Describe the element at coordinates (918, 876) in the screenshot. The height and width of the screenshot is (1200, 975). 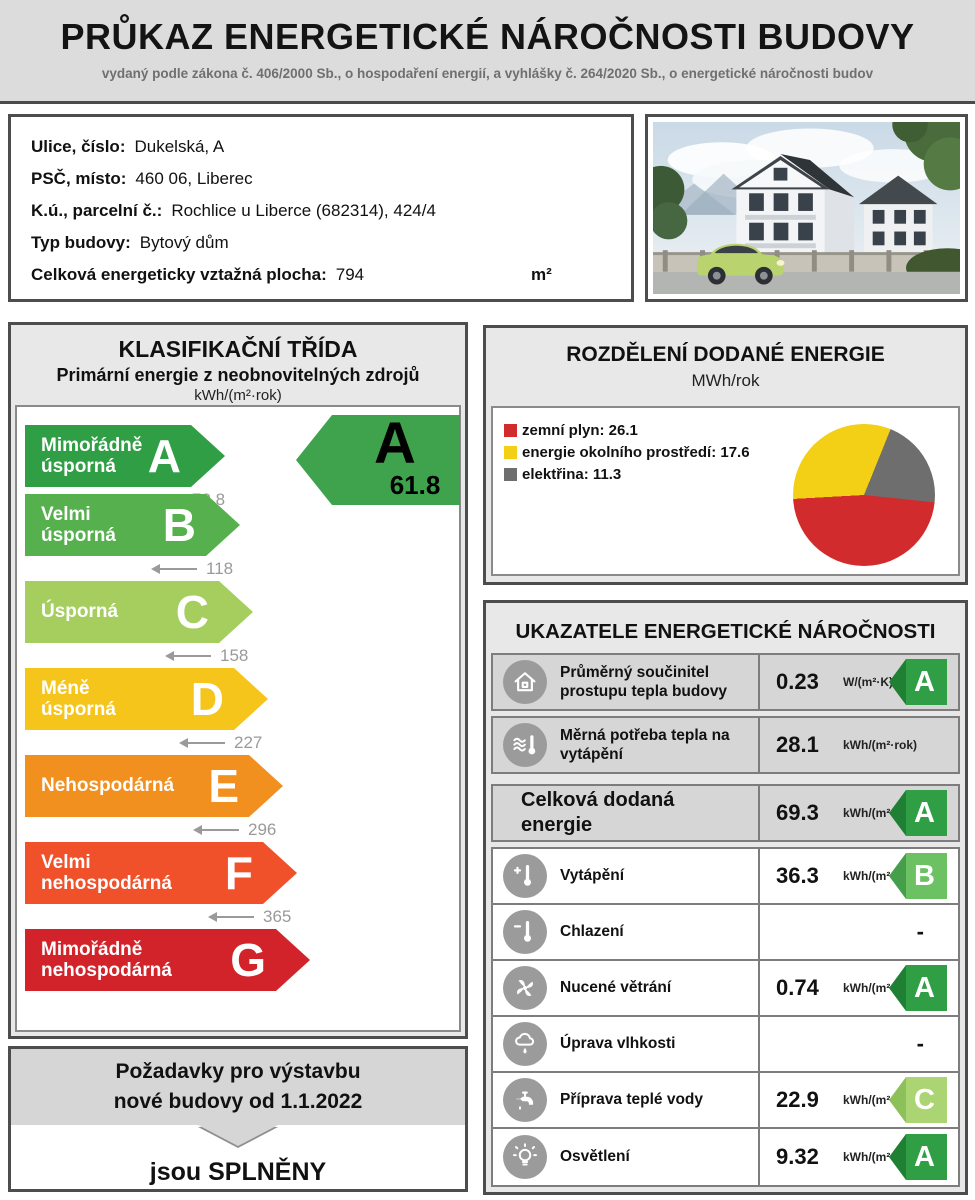
I see `heating-class-badge: B` at that location.